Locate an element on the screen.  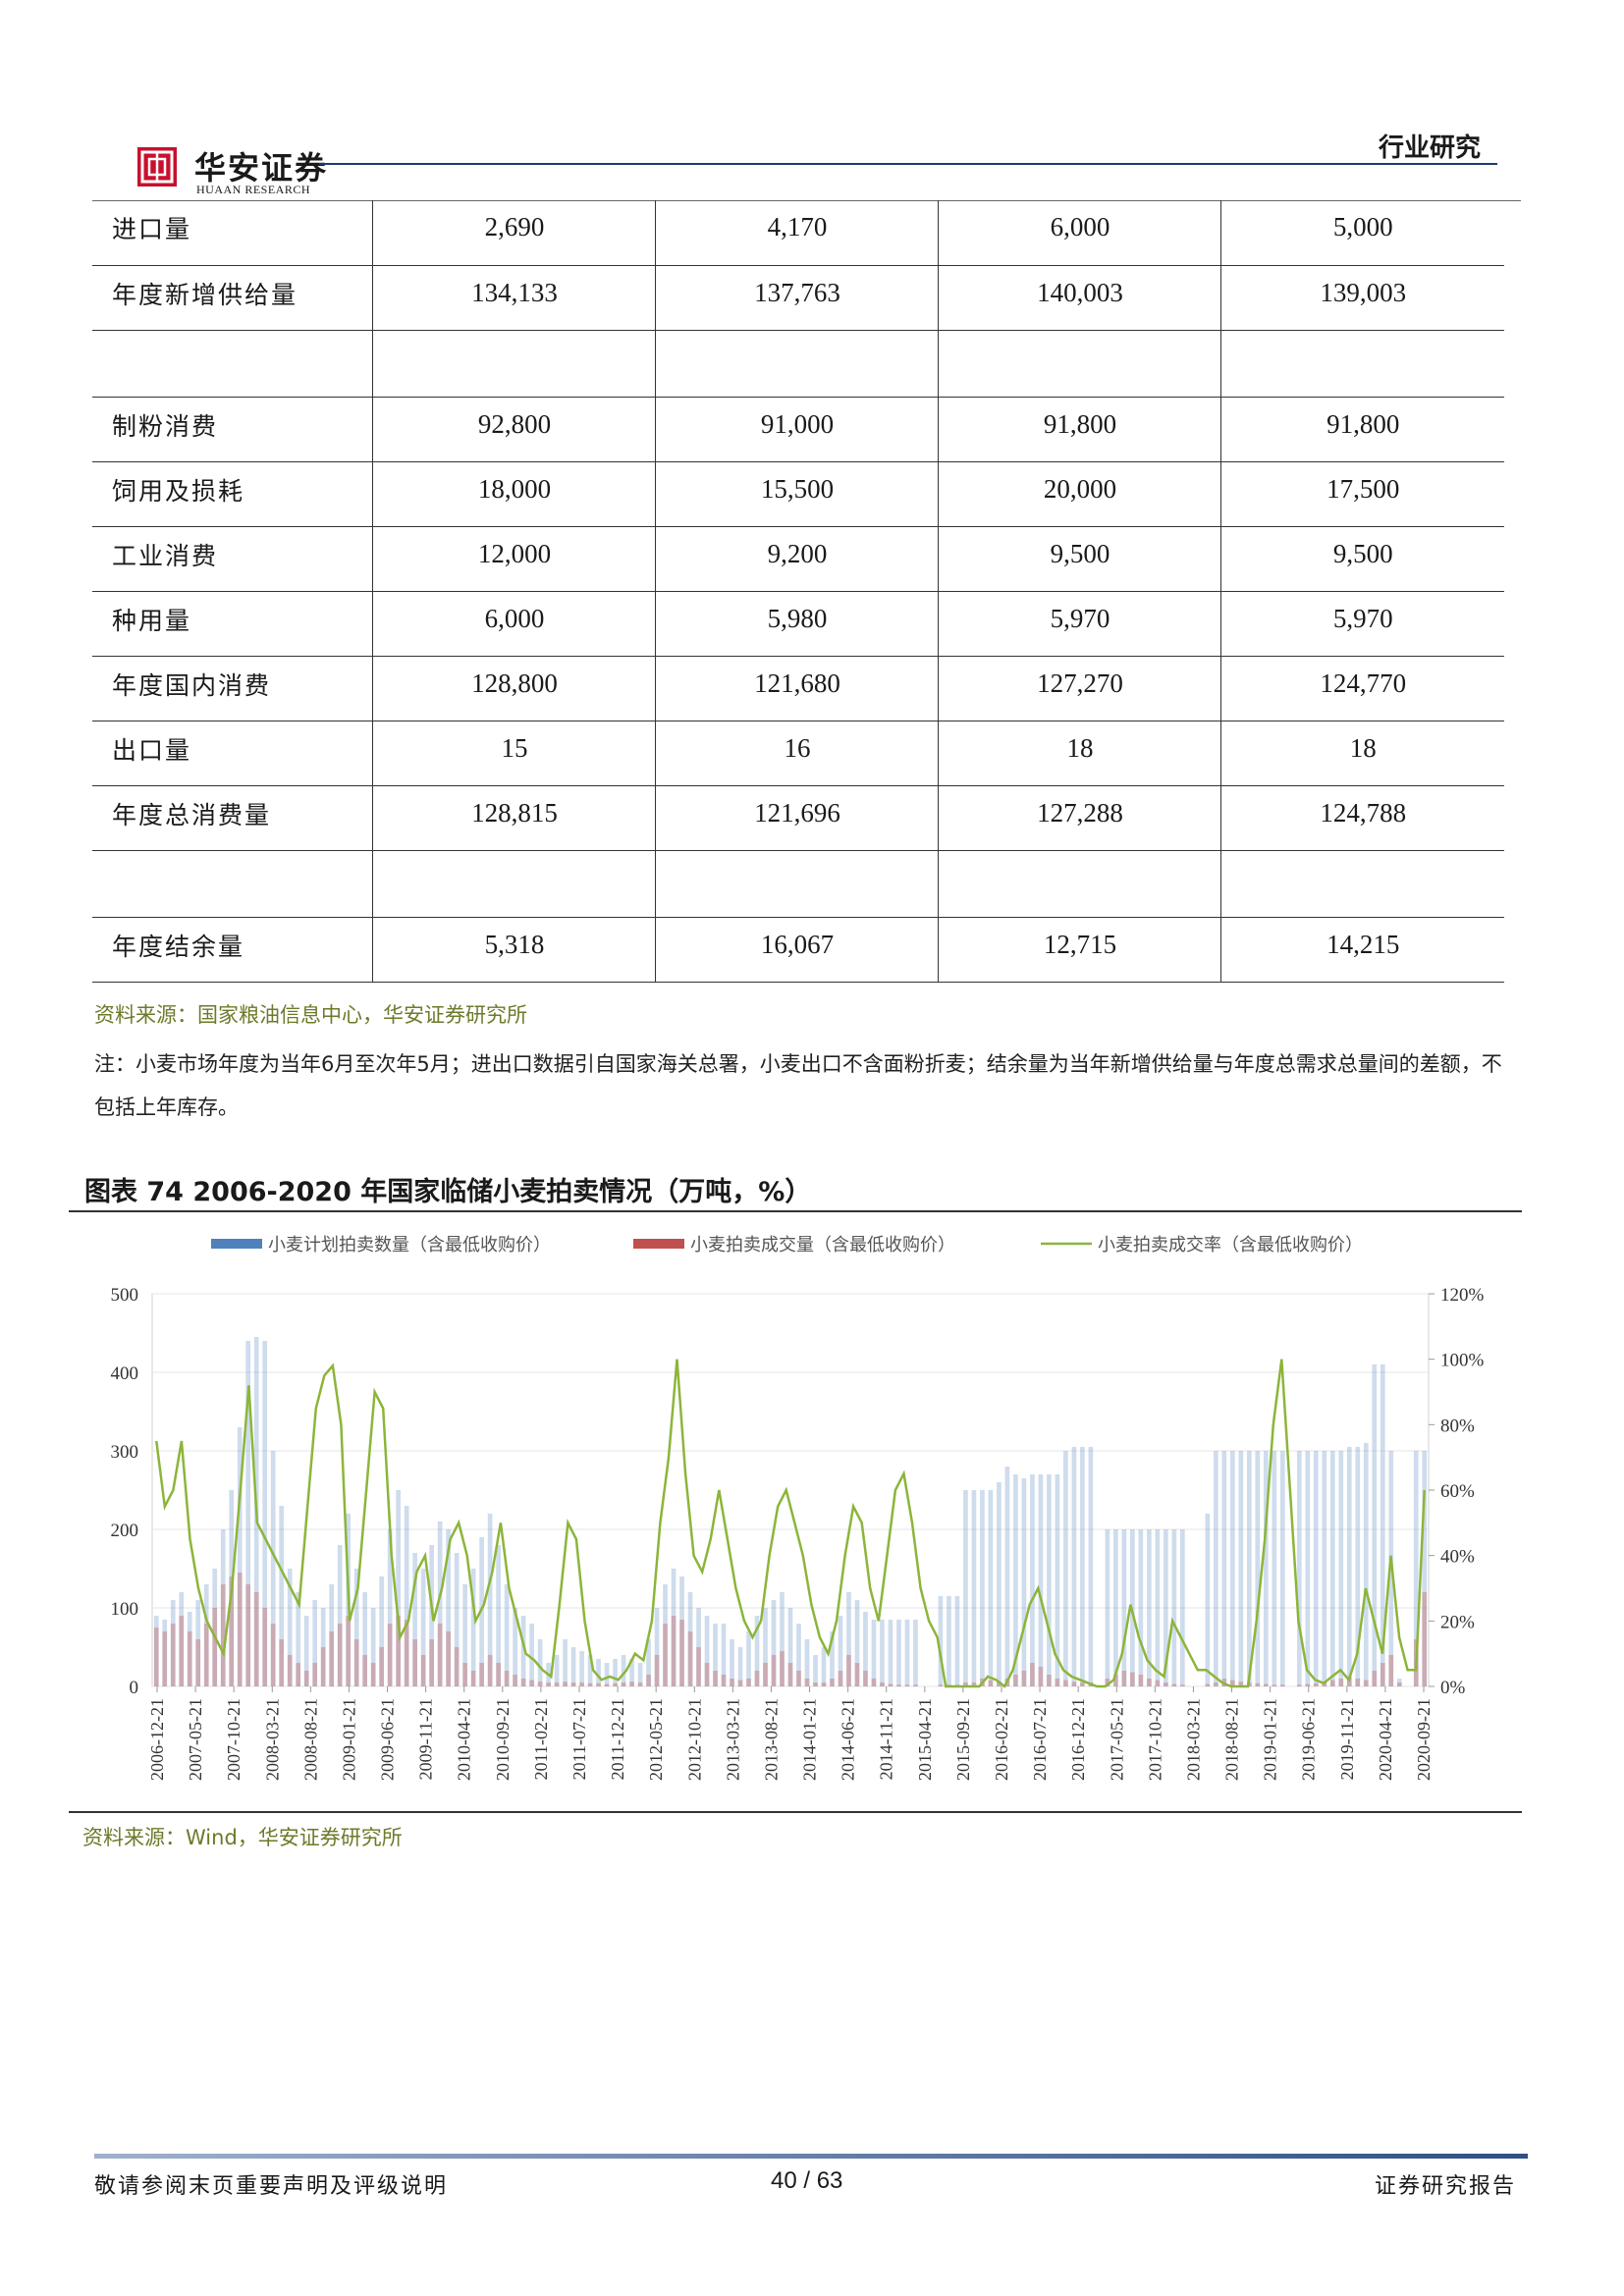
report-type: 证券研究报告 is located at coordinates (1445, 2187).